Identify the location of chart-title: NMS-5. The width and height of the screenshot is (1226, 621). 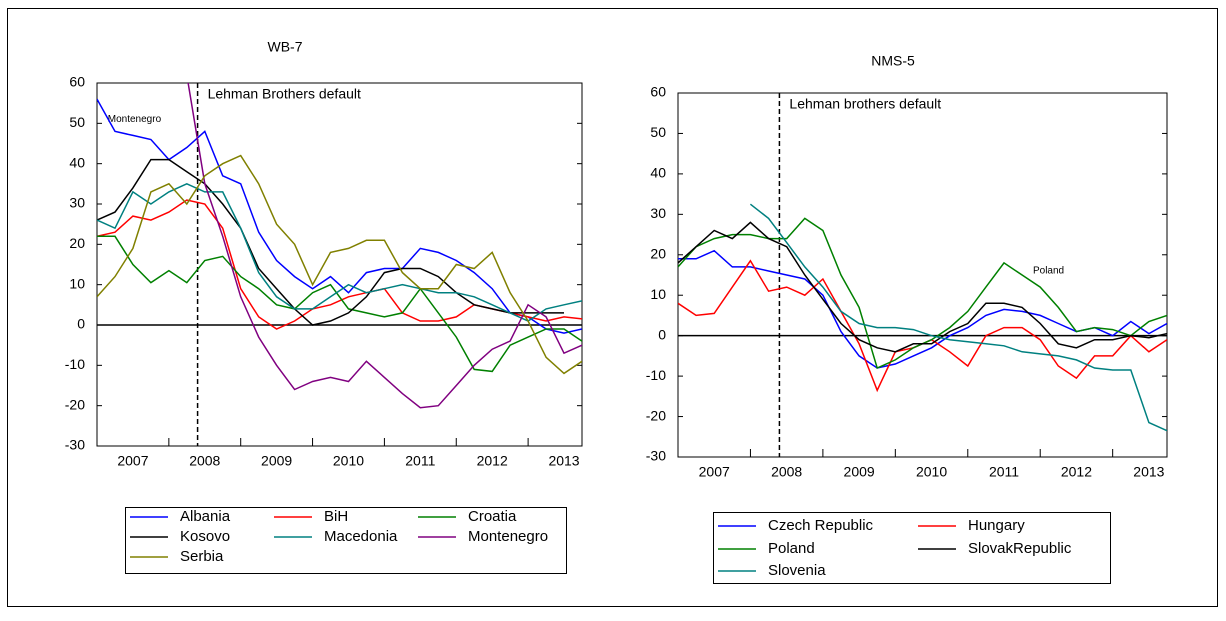
(893, 61).